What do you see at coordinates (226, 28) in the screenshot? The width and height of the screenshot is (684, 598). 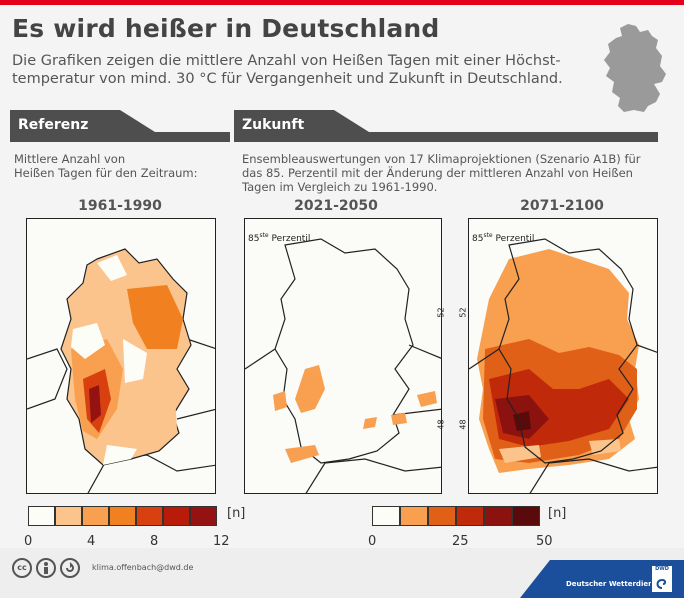 I see `page-title: Es wird heißer in Deutschland` at bounding box center [226, 28].